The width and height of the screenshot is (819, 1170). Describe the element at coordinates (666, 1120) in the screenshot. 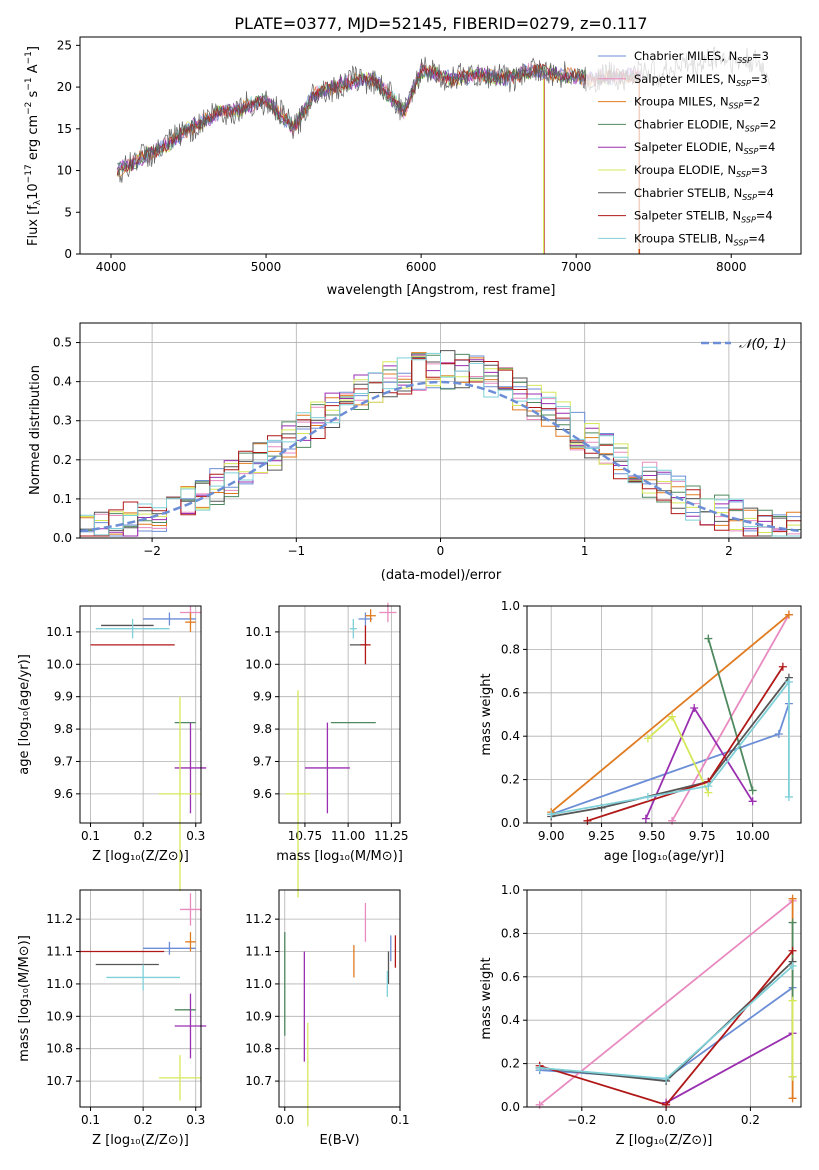

I see `x-tick-label: 0.0` at that location.